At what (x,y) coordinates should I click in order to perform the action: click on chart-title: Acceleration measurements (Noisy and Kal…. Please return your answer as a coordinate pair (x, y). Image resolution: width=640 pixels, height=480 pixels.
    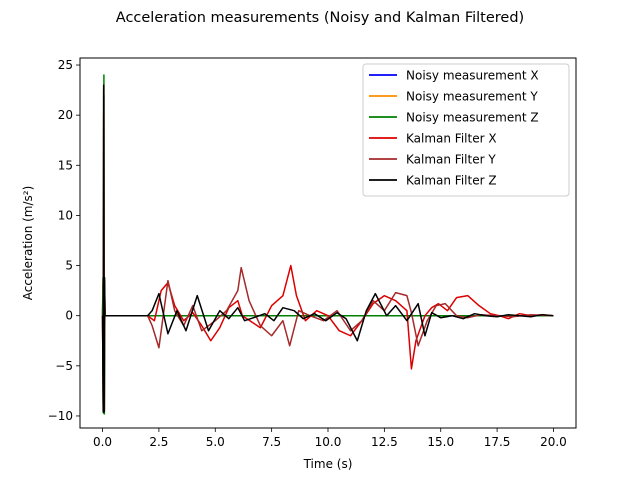
    Looking at the image, I should click on (320, 18).